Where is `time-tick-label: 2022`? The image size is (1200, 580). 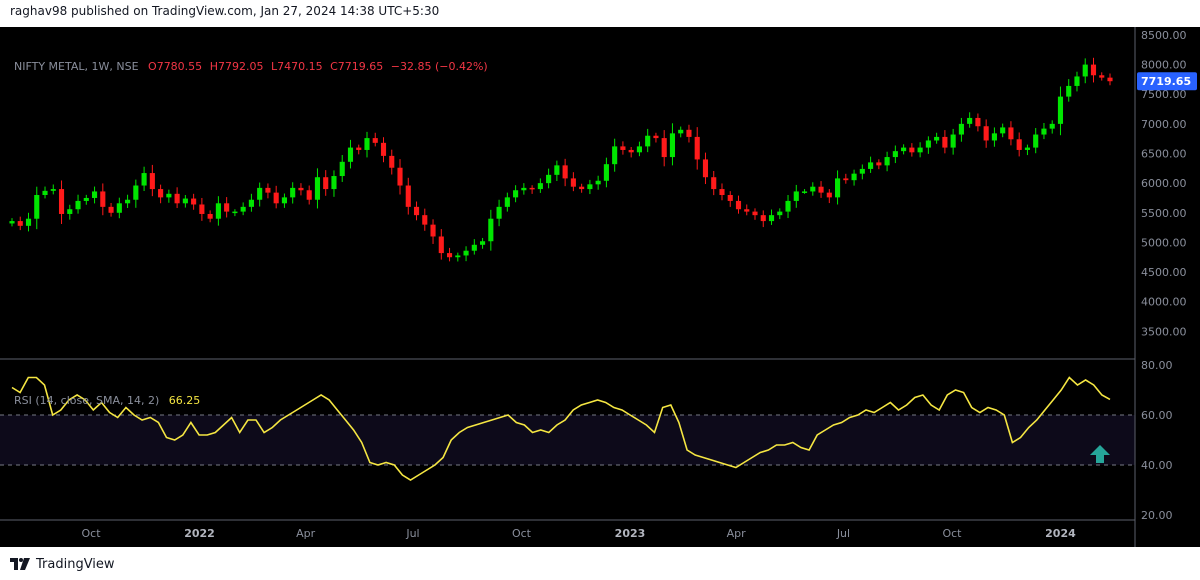 time-tick-label: 2022 is located at coordinates (199, 533).